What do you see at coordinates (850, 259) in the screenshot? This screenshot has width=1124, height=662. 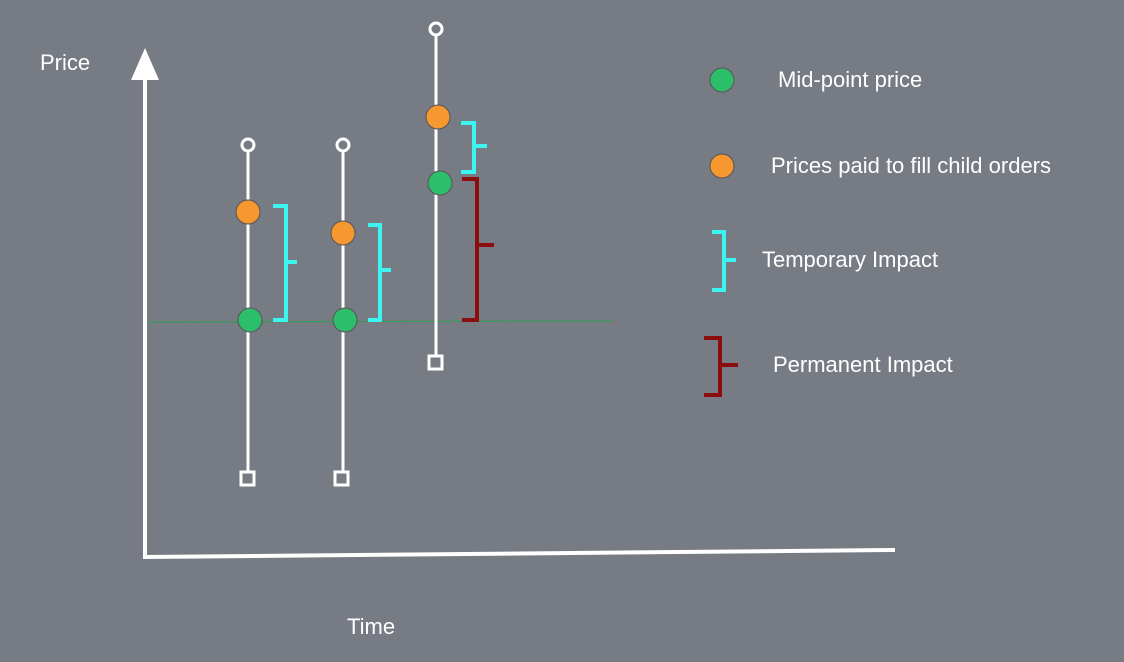 I see `legend-temporary-label: Temporary Impact` at bounding box center [850, 259].